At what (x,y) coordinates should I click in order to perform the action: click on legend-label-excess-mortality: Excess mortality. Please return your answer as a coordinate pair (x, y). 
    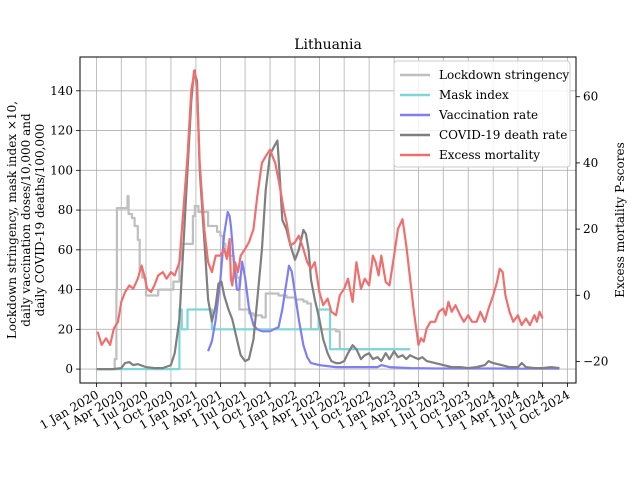
    Looking at the image, I should click on (489, 155).